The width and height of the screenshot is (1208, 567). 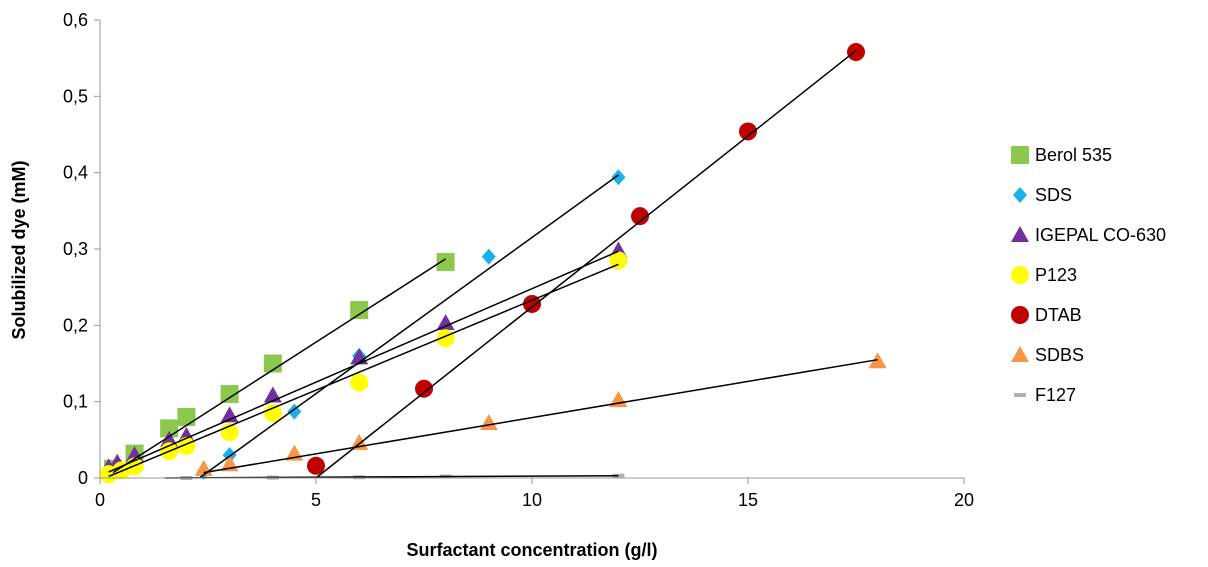 I want to click on legend-label: SDBS, so click(x=1059, y=355).